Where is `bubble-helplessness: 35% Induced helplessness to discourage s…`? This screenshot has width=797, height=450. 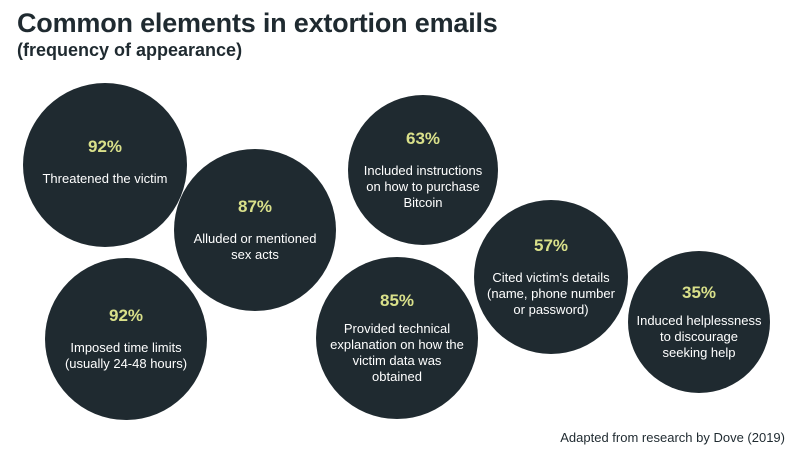
bubble-helplessness: 35% Induced helplessness to discourage s… is located at coordinates (699, 322).